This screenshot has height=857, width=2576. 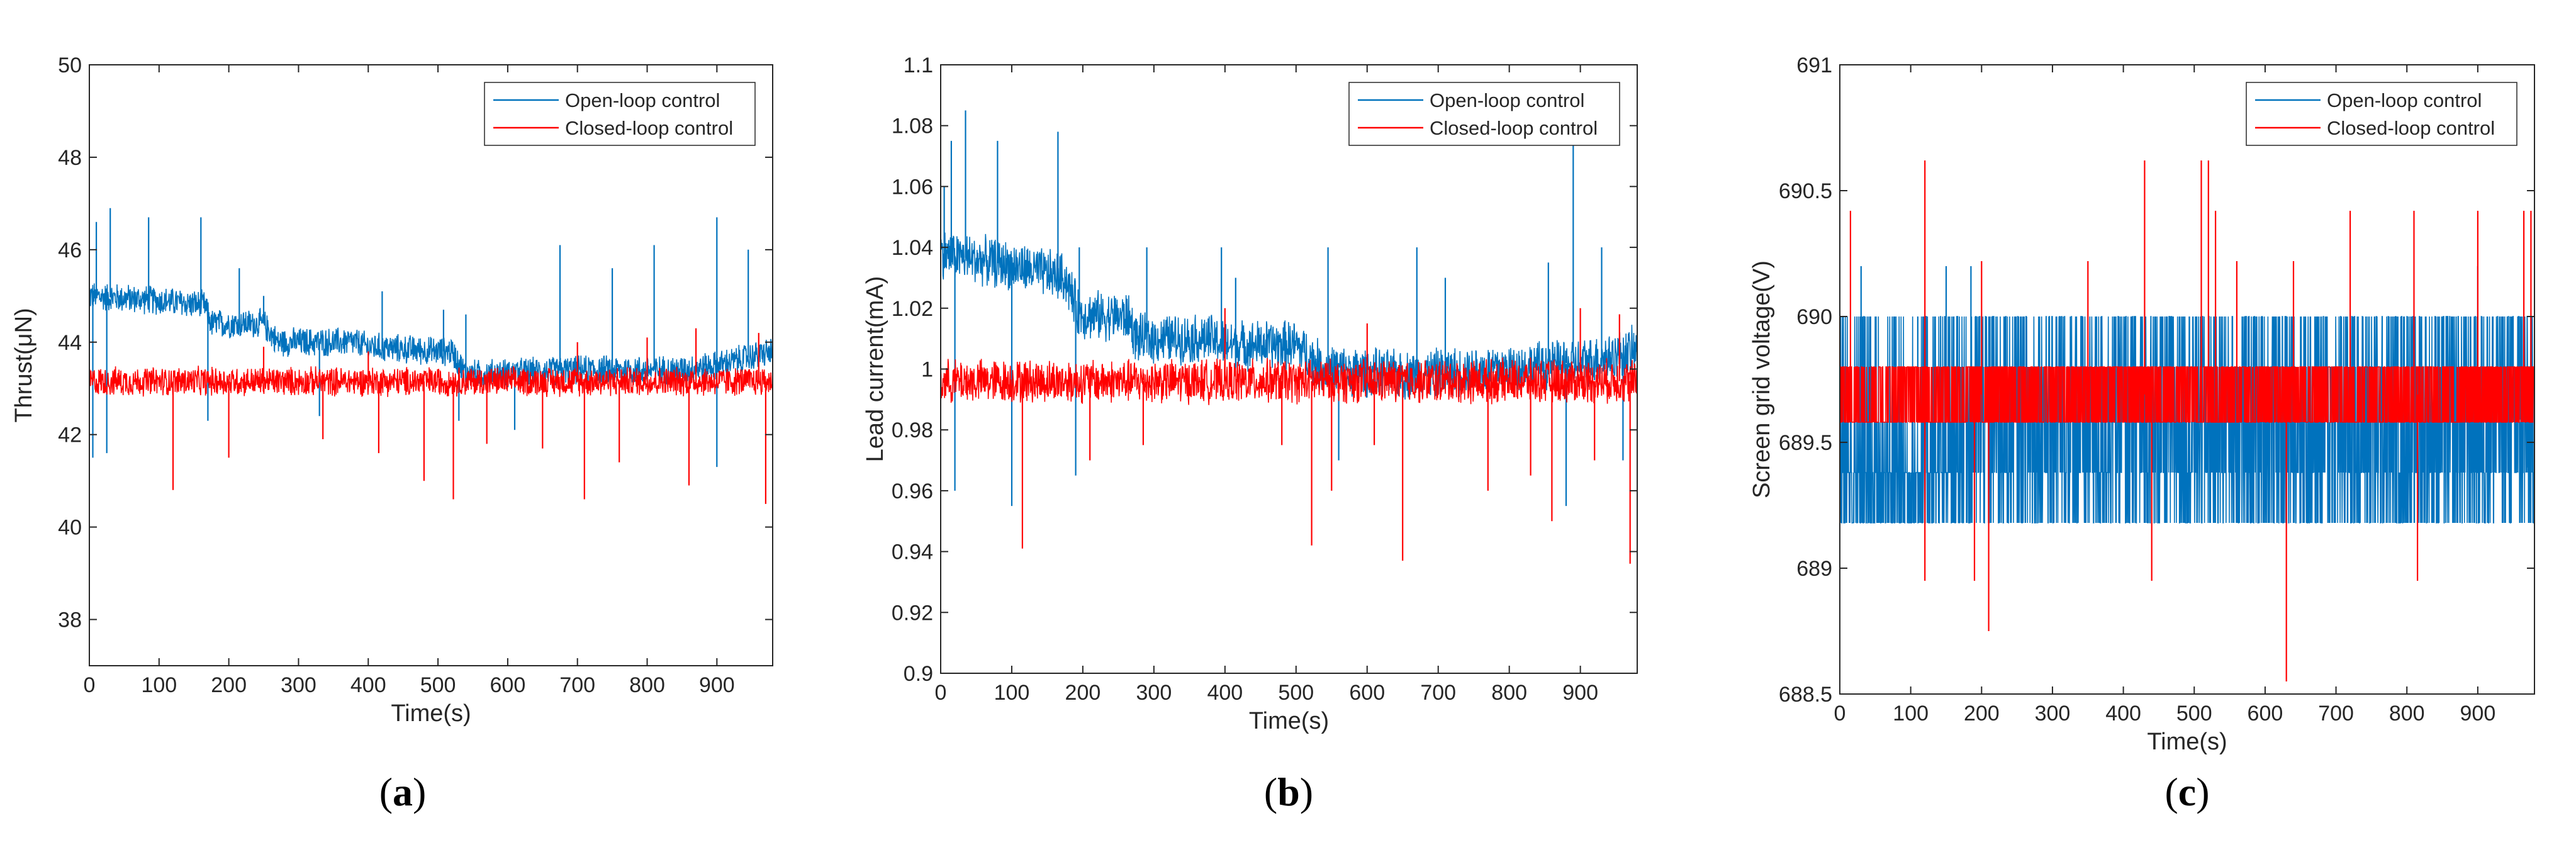 What do you see at coordinates (875, 369) in the screenshot?
I see `y-axis-label: Lead current(mA)` at bounding box center [875, 369].